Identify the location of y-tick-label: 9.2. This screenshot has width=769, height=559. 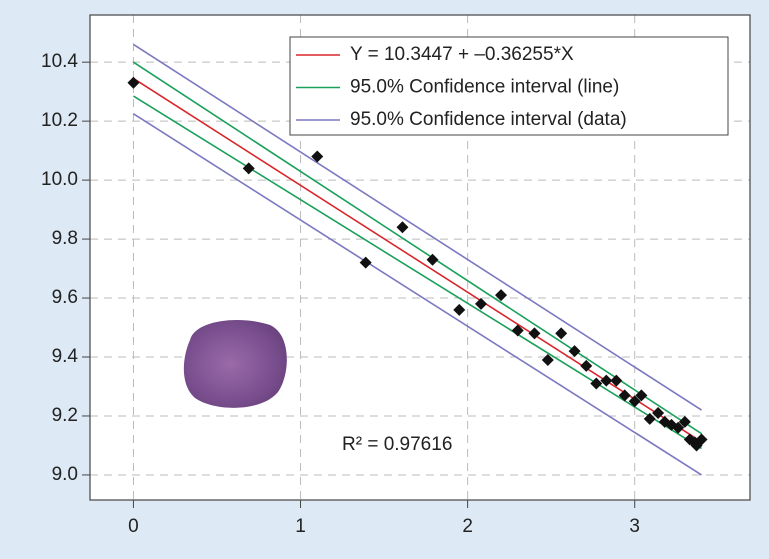
(65, 415).